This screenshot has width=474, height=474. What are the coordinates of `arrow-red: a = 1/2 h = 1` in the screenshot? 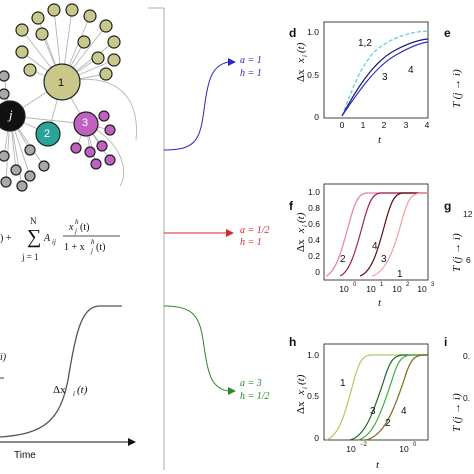 It's located at (217, 236).